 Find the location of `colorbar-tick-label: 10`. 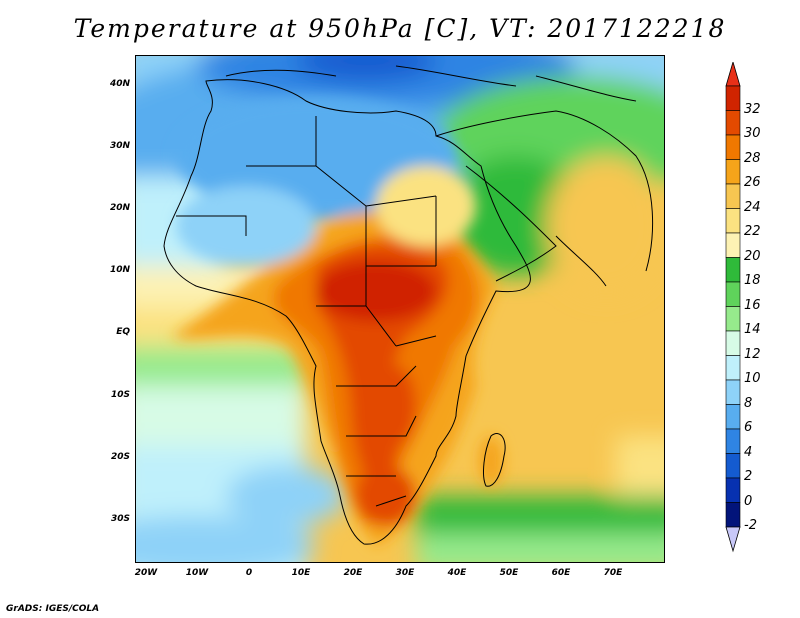

colorbar-tick-label: 10 is located at coordinates (752, 378).